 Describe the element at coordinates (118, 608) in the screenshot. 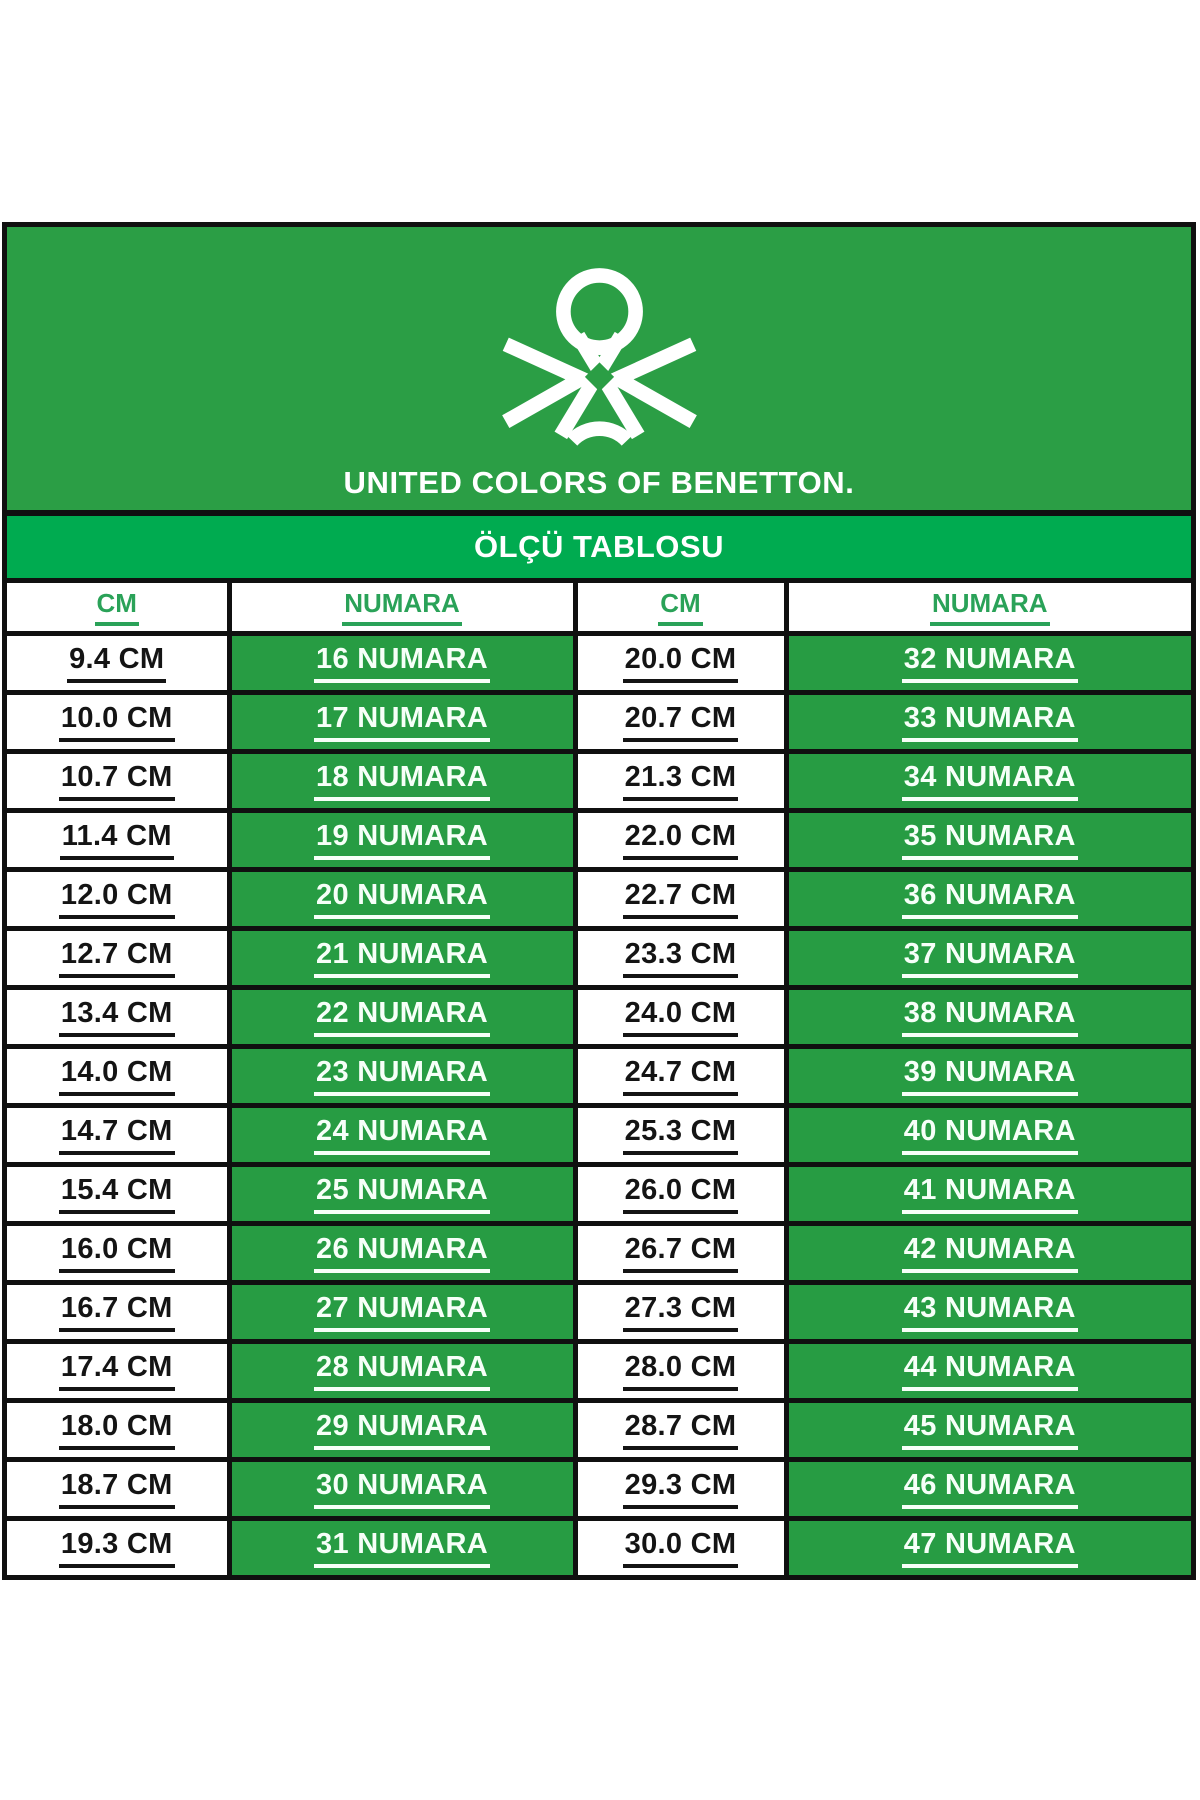

I see `column-header-cm-left: CM` at that location.